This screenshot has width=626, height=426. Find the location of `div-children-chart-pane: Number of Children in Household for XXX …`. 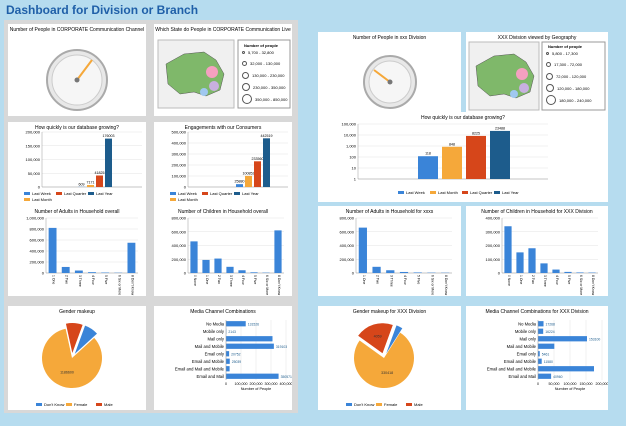

div-children-chart-pane: Number of Children in Household for XXX … is located at coordinates (537, 251).